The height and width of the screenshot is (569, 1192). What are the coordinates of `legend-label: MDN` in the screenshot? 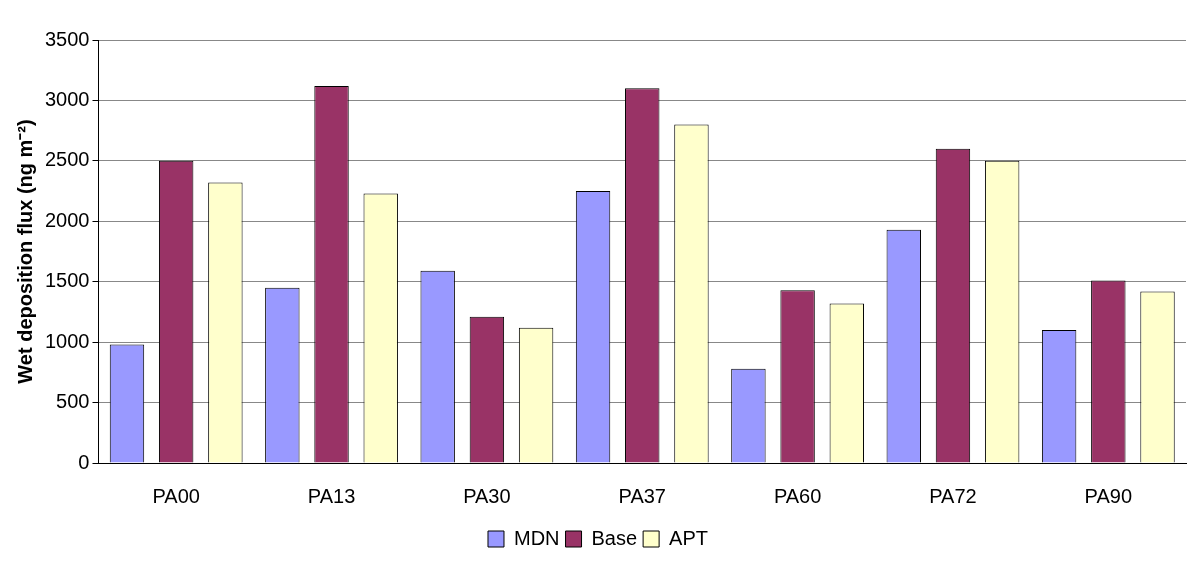 It's located at (536, 537).